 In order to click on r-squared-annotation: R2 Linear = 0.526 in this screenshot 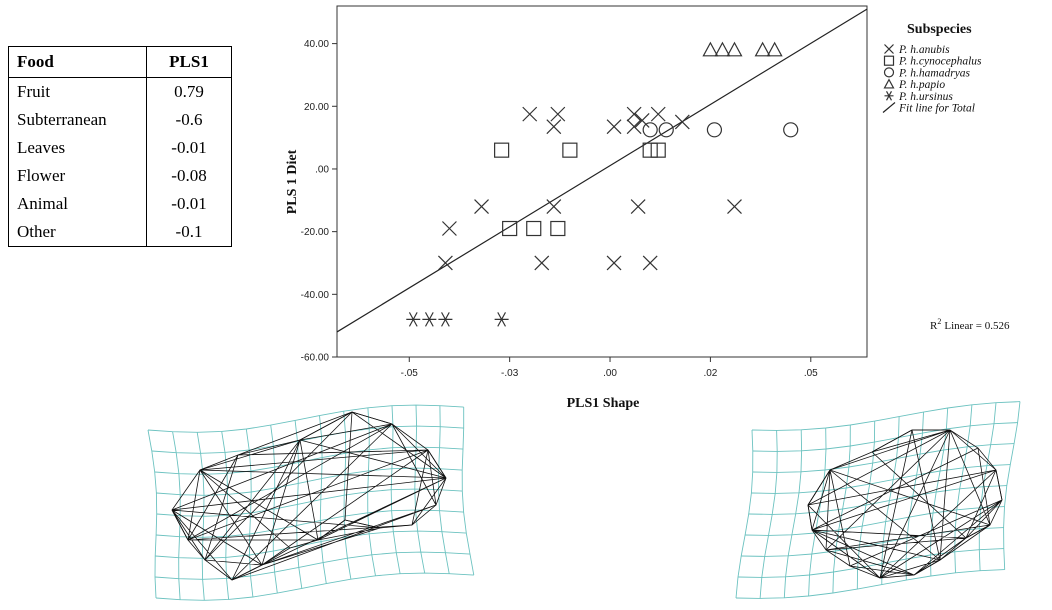, I will do `click(970, 324)`.